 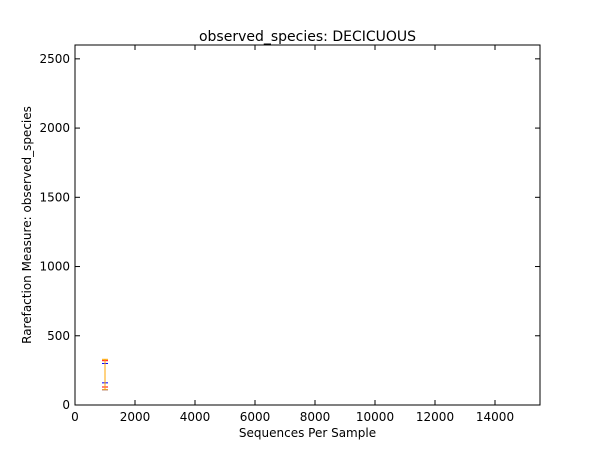 I want to click on x-tick-label: 6000, so click(x=255, y=417).